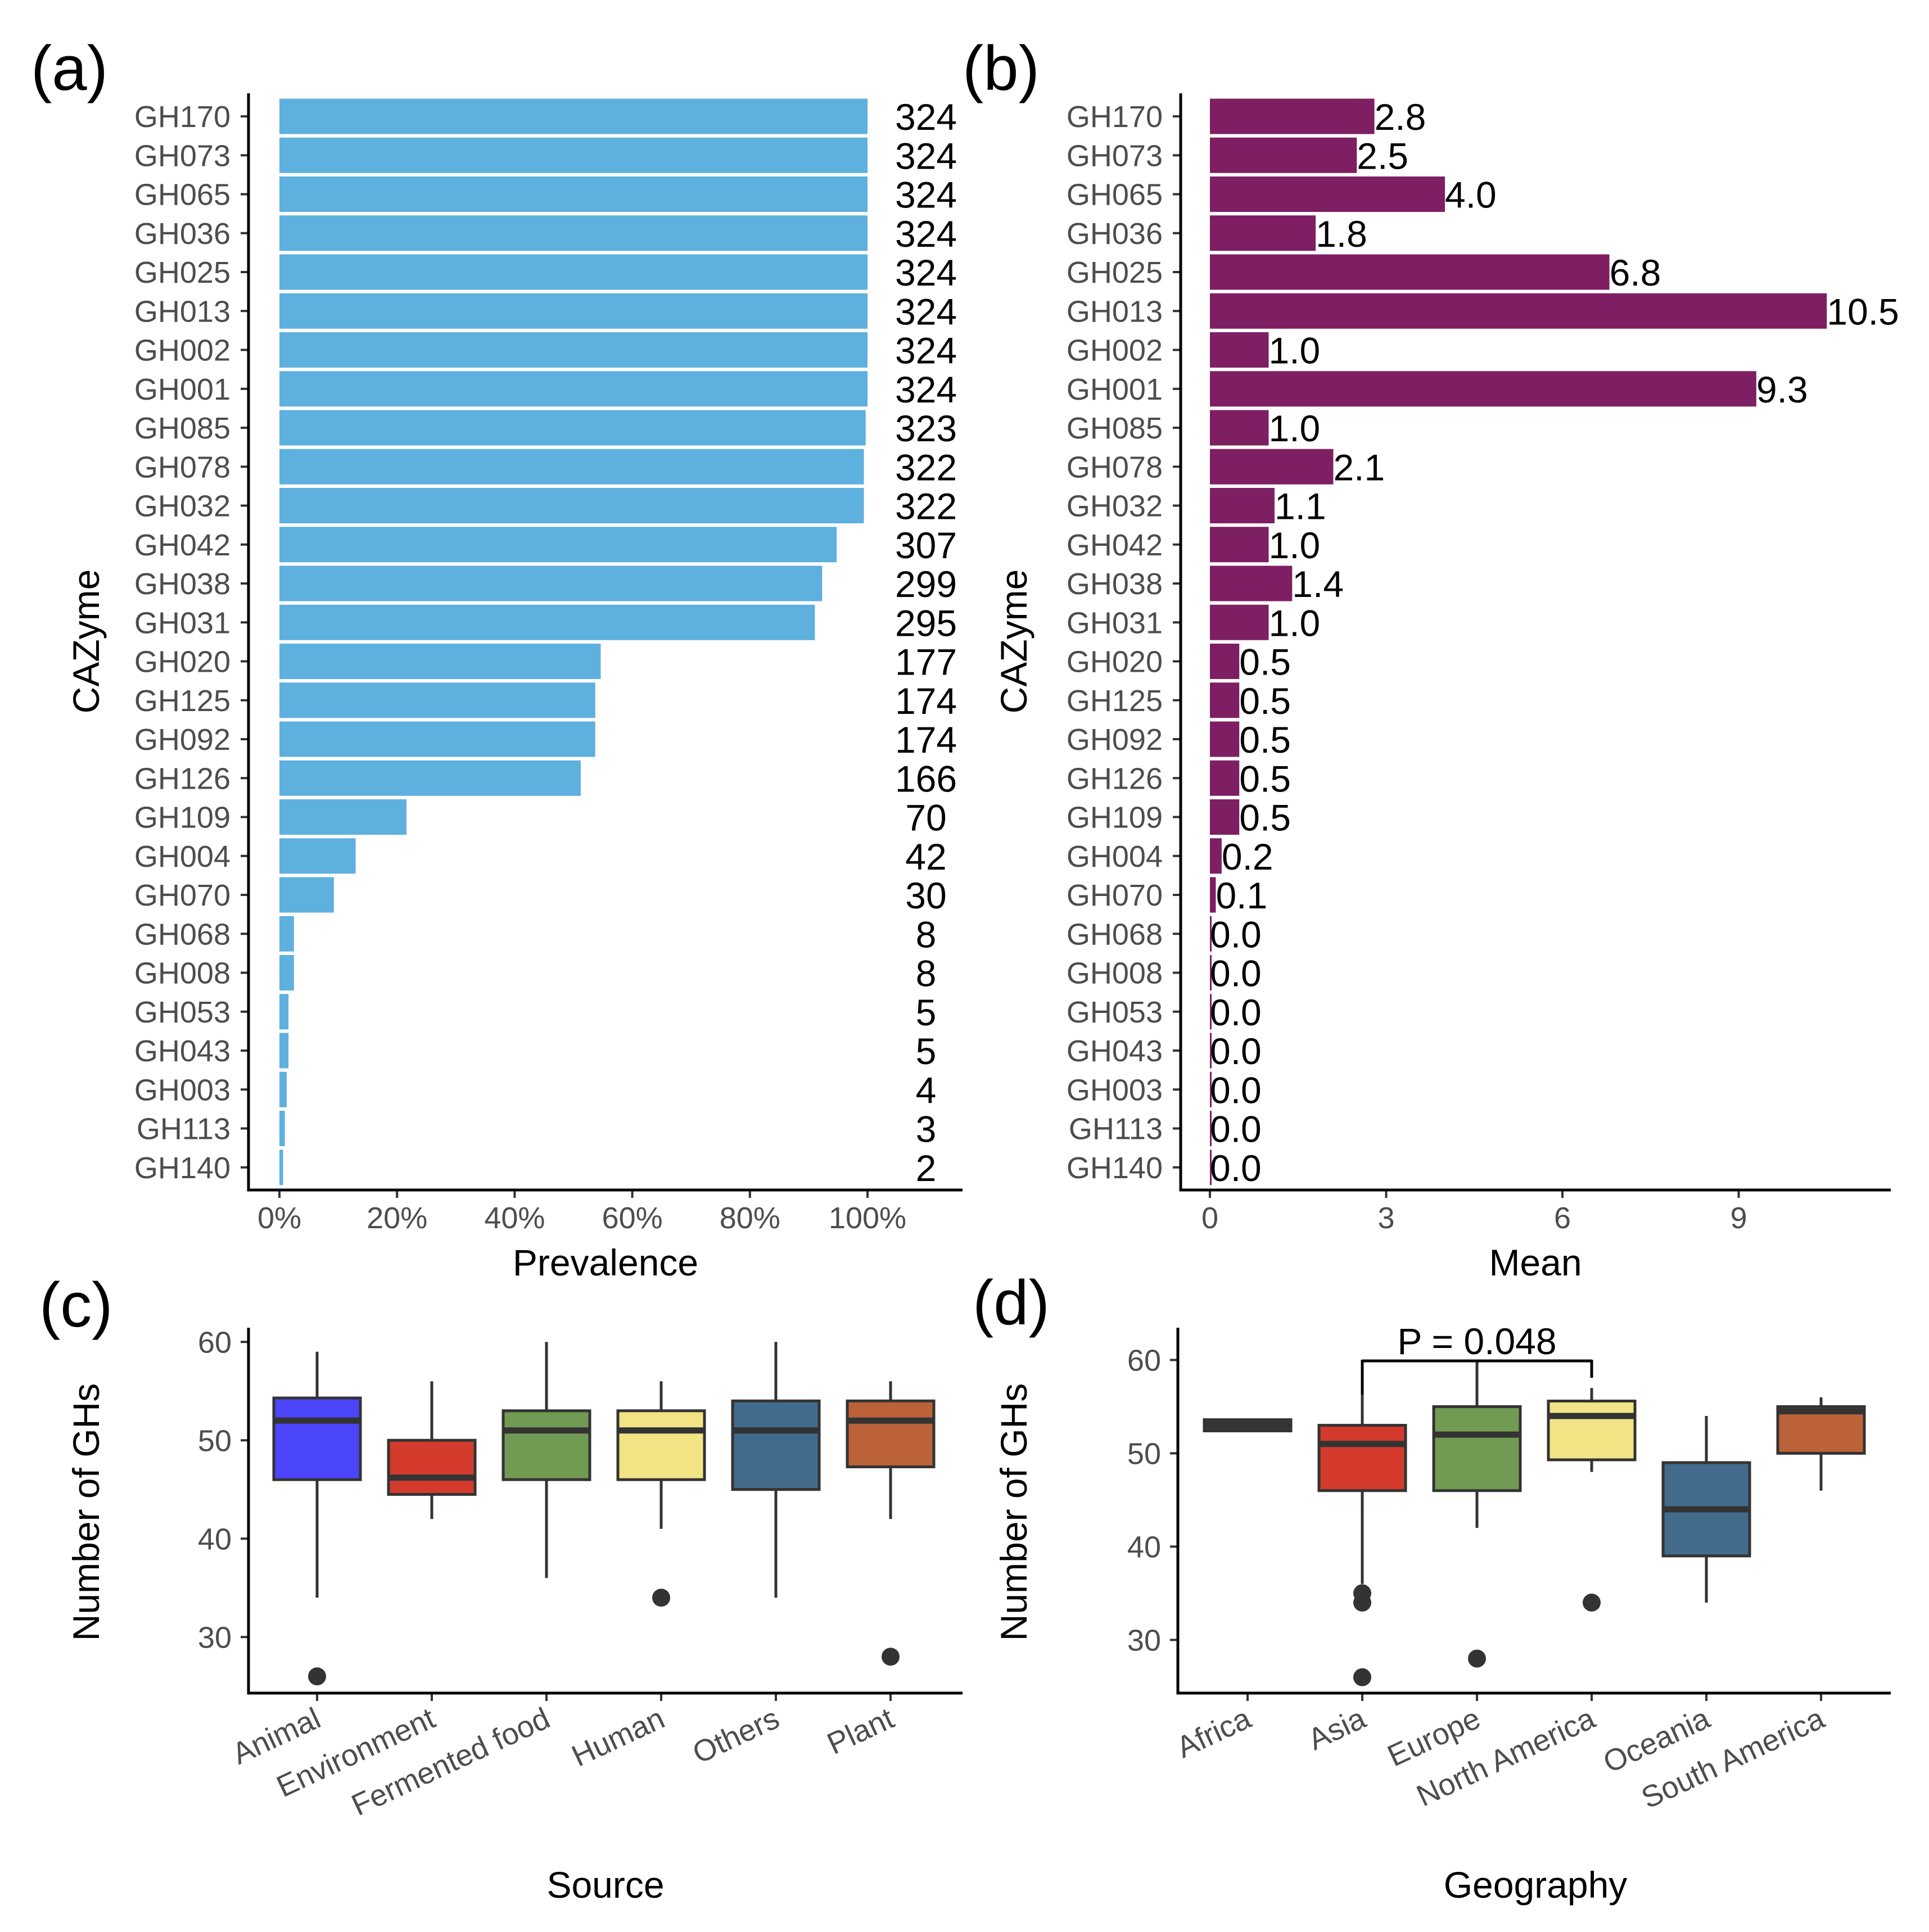 This screenshot has height=1932, width=1929. I want to click on prevalence-value-gh109: 70, so click(925, 818).